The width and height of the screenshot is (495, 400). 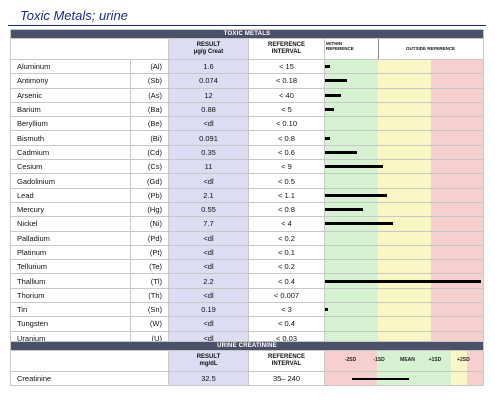 What do you see at coordinates (70, 138) in the screenshot?
I see `metal-name: Bismuth` at bounding box center [70, 138].